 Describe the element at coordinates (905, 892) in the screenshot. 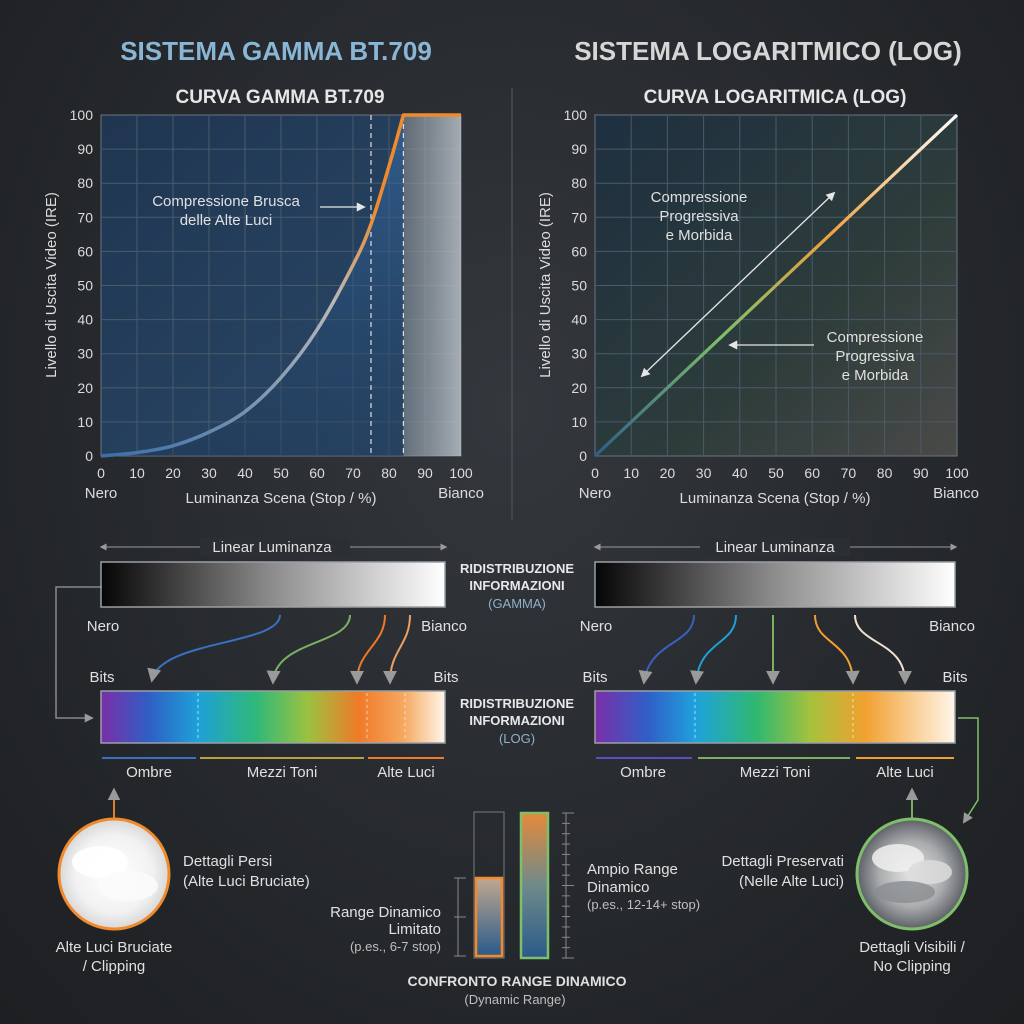

I see `detailed-cloud-shadow` at that location.